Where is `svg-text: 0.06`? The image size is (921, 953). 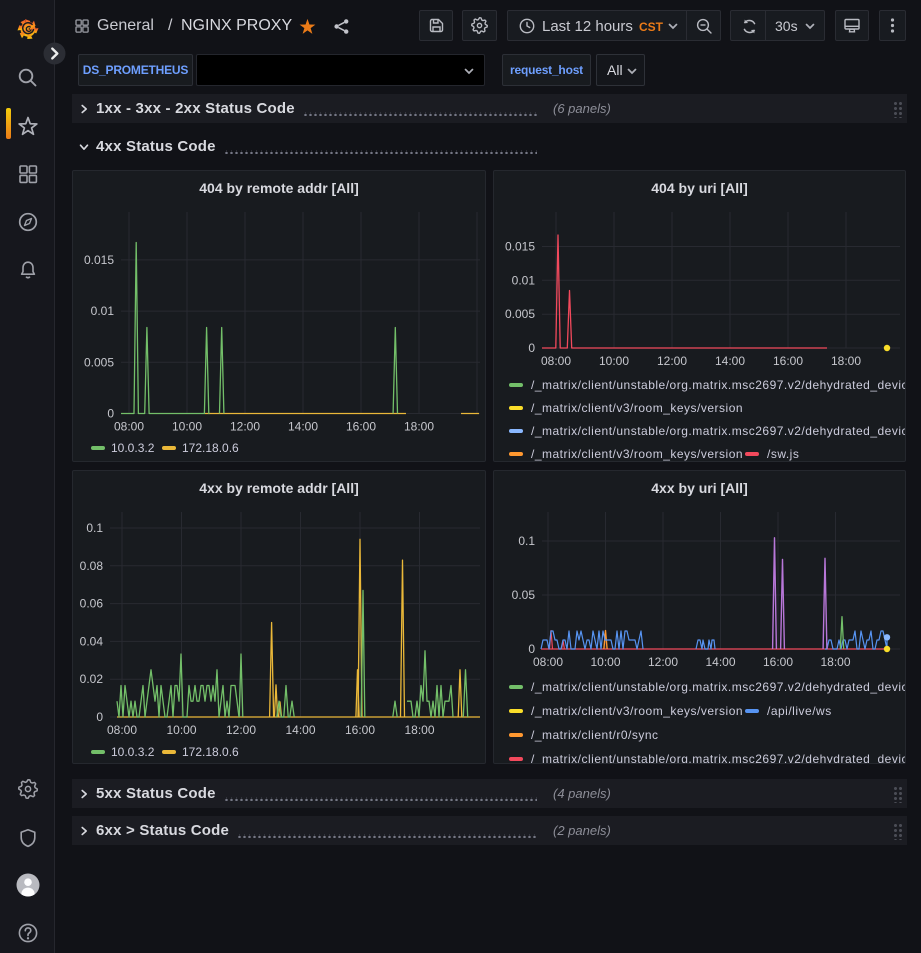
svg-text: 0.06 is located at coordinates (92, 604).